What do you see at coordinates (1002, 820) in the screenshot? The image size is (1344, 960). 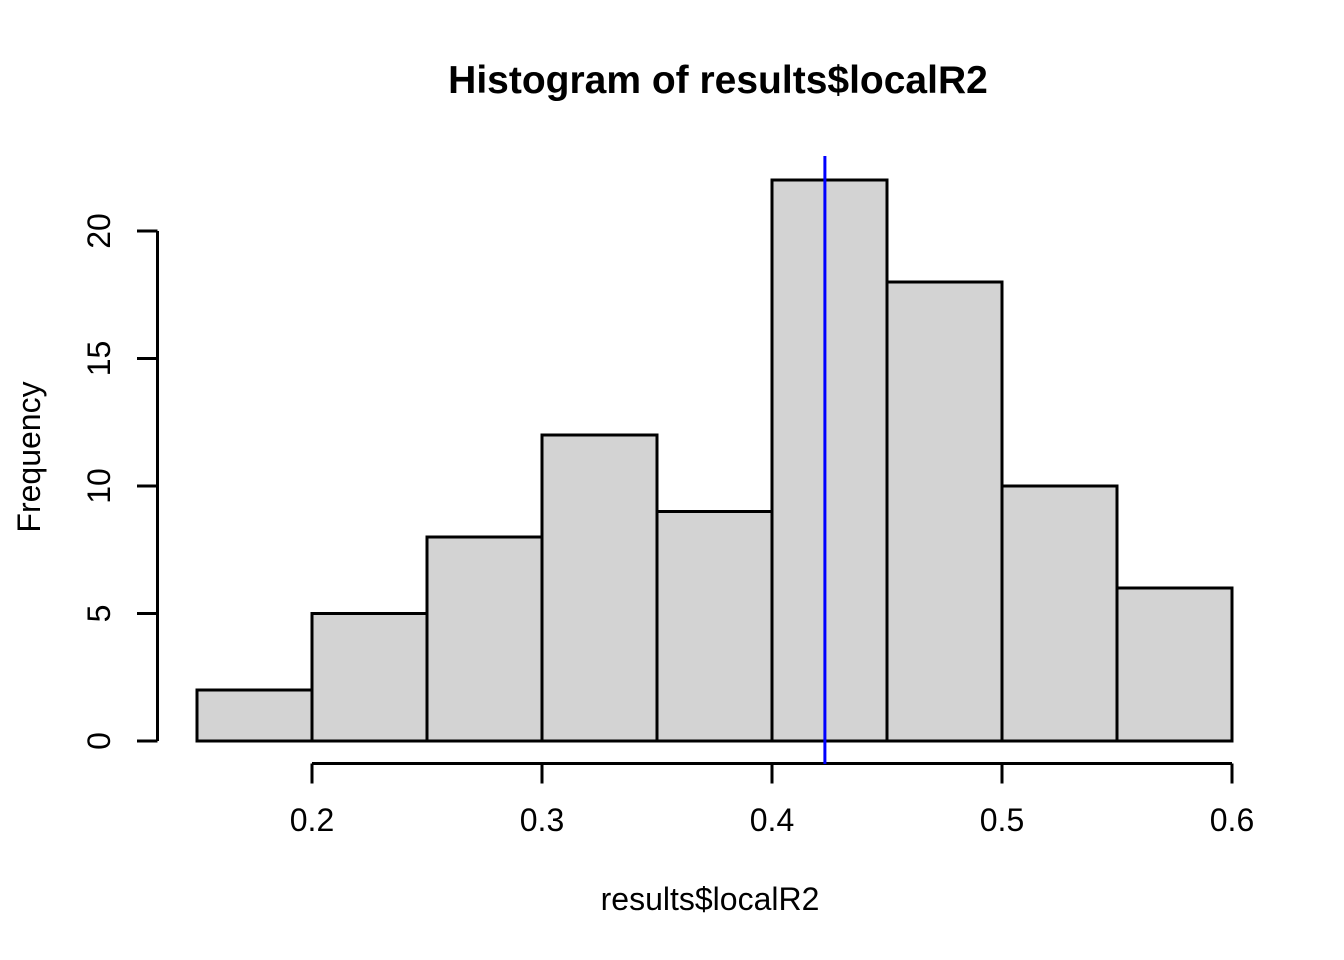 I see `x-tick-label: 0.5` at bounding box center [1002, 820].